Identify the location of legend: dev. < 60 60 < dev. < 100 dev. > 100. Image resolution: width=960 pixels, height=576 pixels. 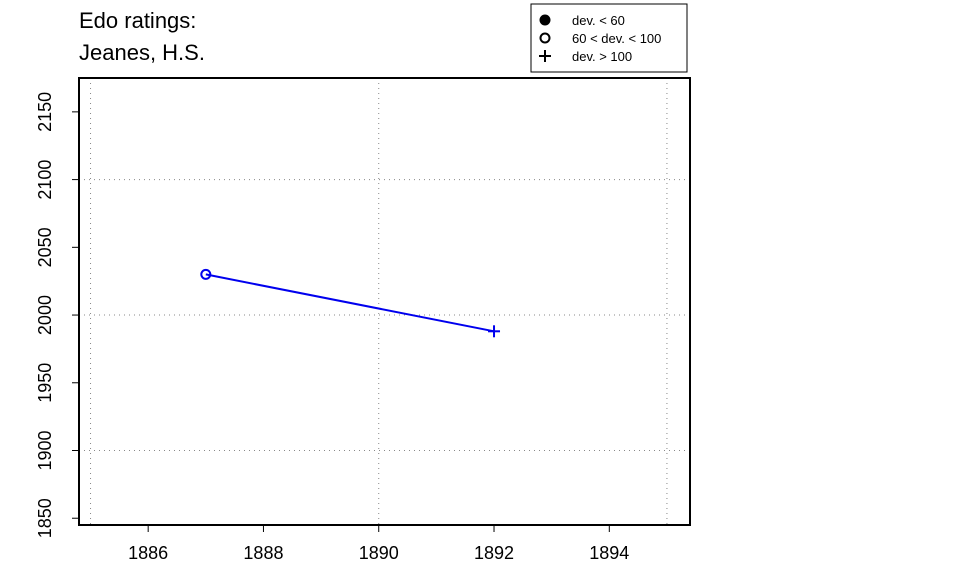
(609, 38).